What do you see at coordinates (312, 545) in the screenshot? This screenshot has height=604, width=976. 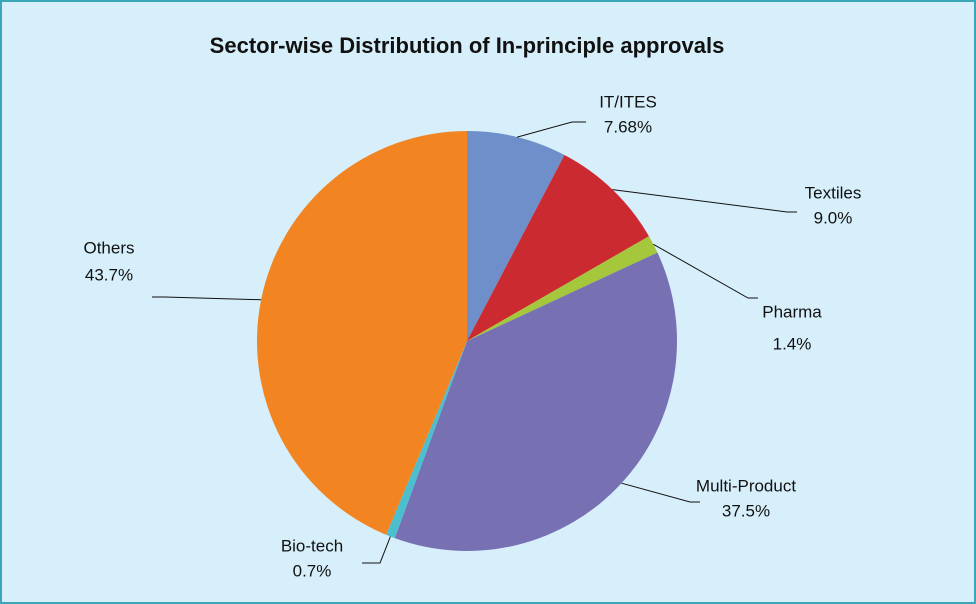 I see `slice-label: Bio-tech` at bounding box center [312, 545].